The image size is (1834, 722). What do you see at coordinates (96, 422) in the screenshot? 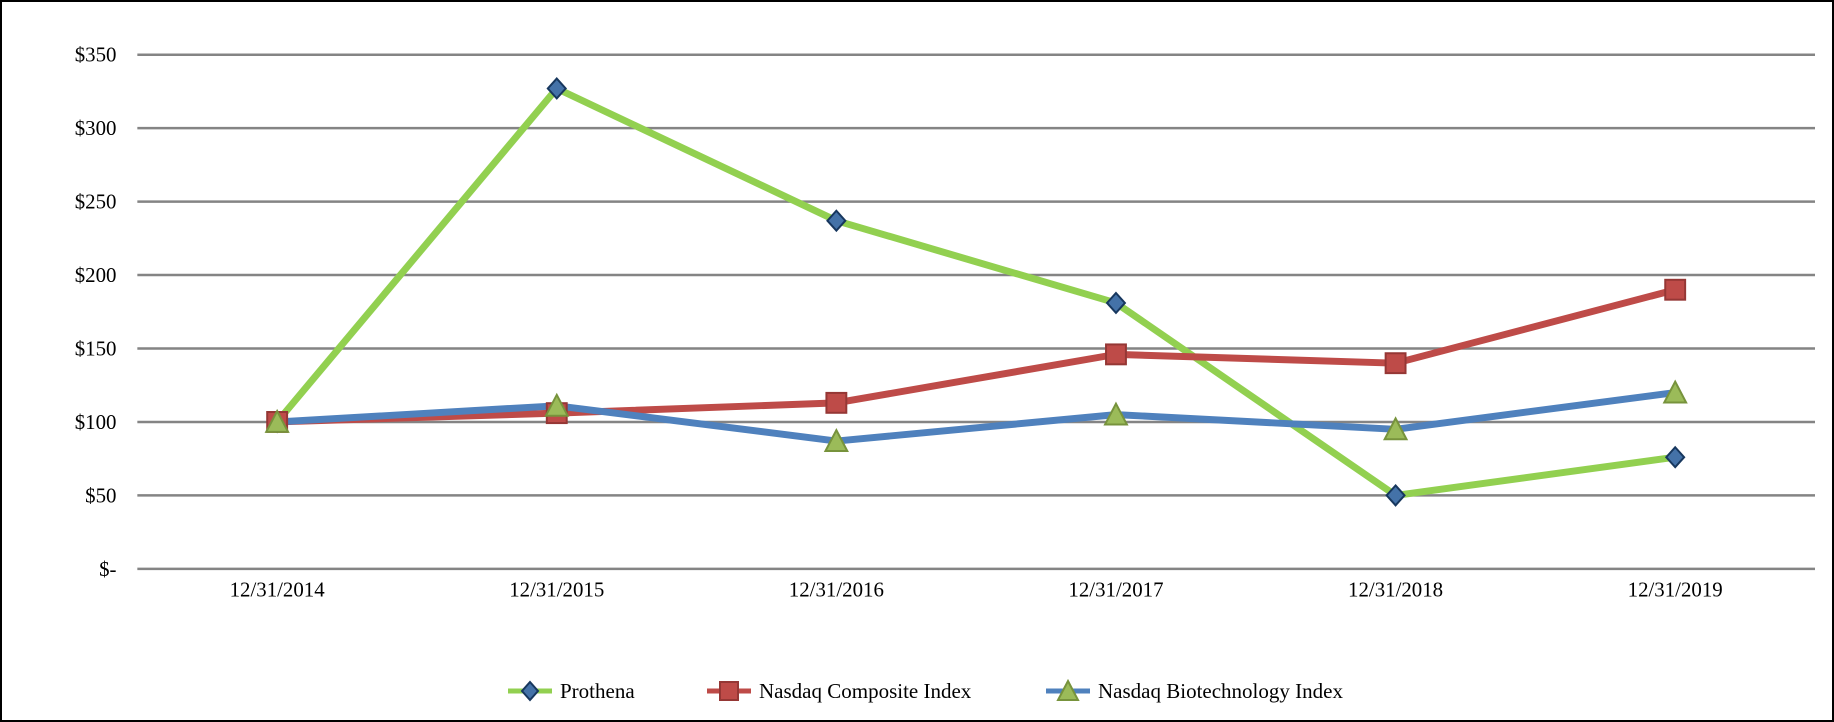
I see `y-axis-tick-label: $100` at bounding box center [96, 422].